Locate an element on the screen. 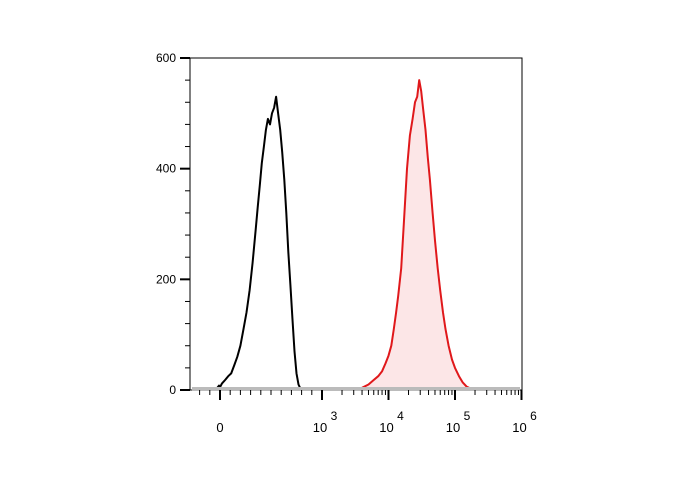 The width and height of the screenshot is (688, 495). y-tick-label: 200 is located at coordinates (166, 279).